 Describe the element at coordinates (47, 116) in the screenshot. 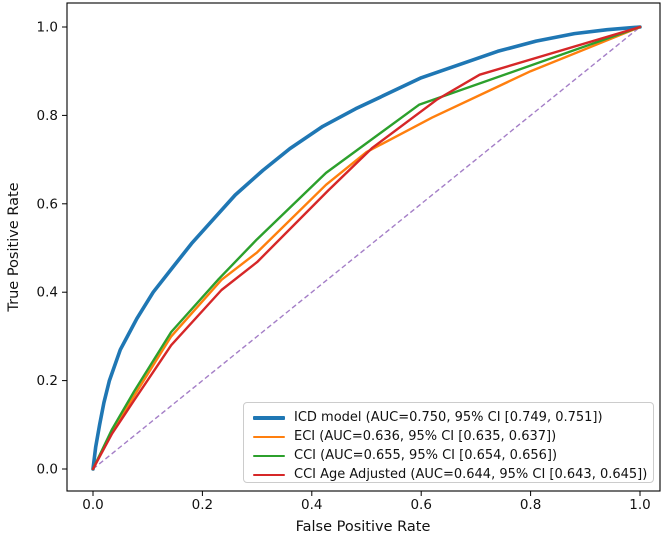

I see `y-tick-label: 0.8` at that location.